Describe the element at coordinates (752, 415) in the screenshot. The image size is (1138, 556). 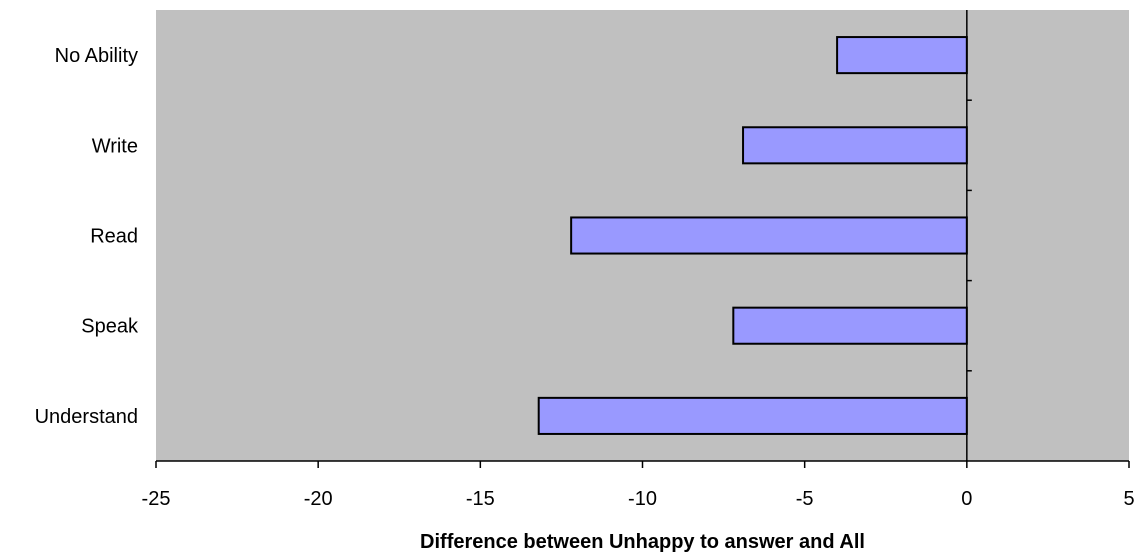
I see `bar-understand` at that location.